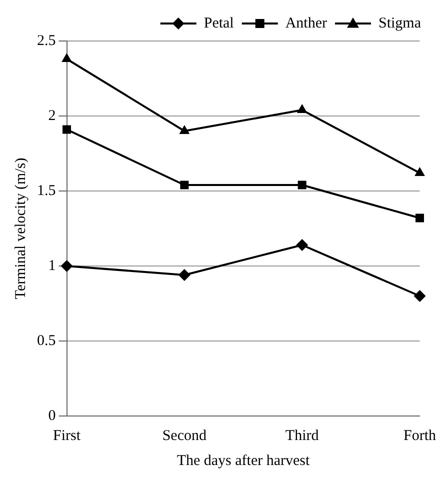 The width and height of the screenshot is (447, 482). Describe the element at coordinates (52, 416) in the screenshot. I see `y-tick-label: 0` at that location.